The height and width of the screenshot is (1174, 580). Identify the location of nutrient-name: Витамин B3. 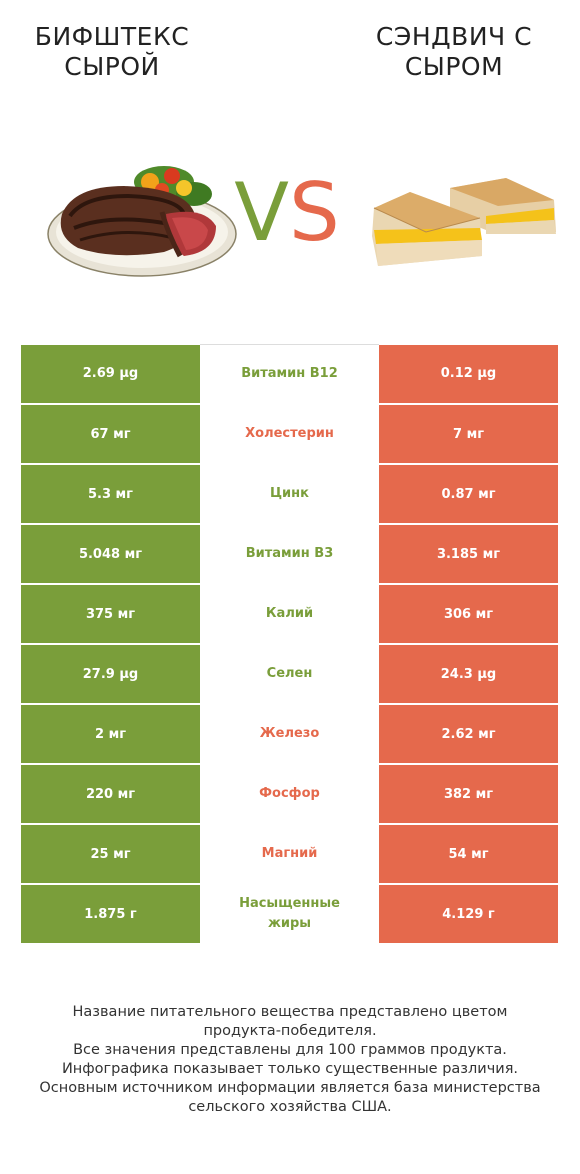
(289, 554).